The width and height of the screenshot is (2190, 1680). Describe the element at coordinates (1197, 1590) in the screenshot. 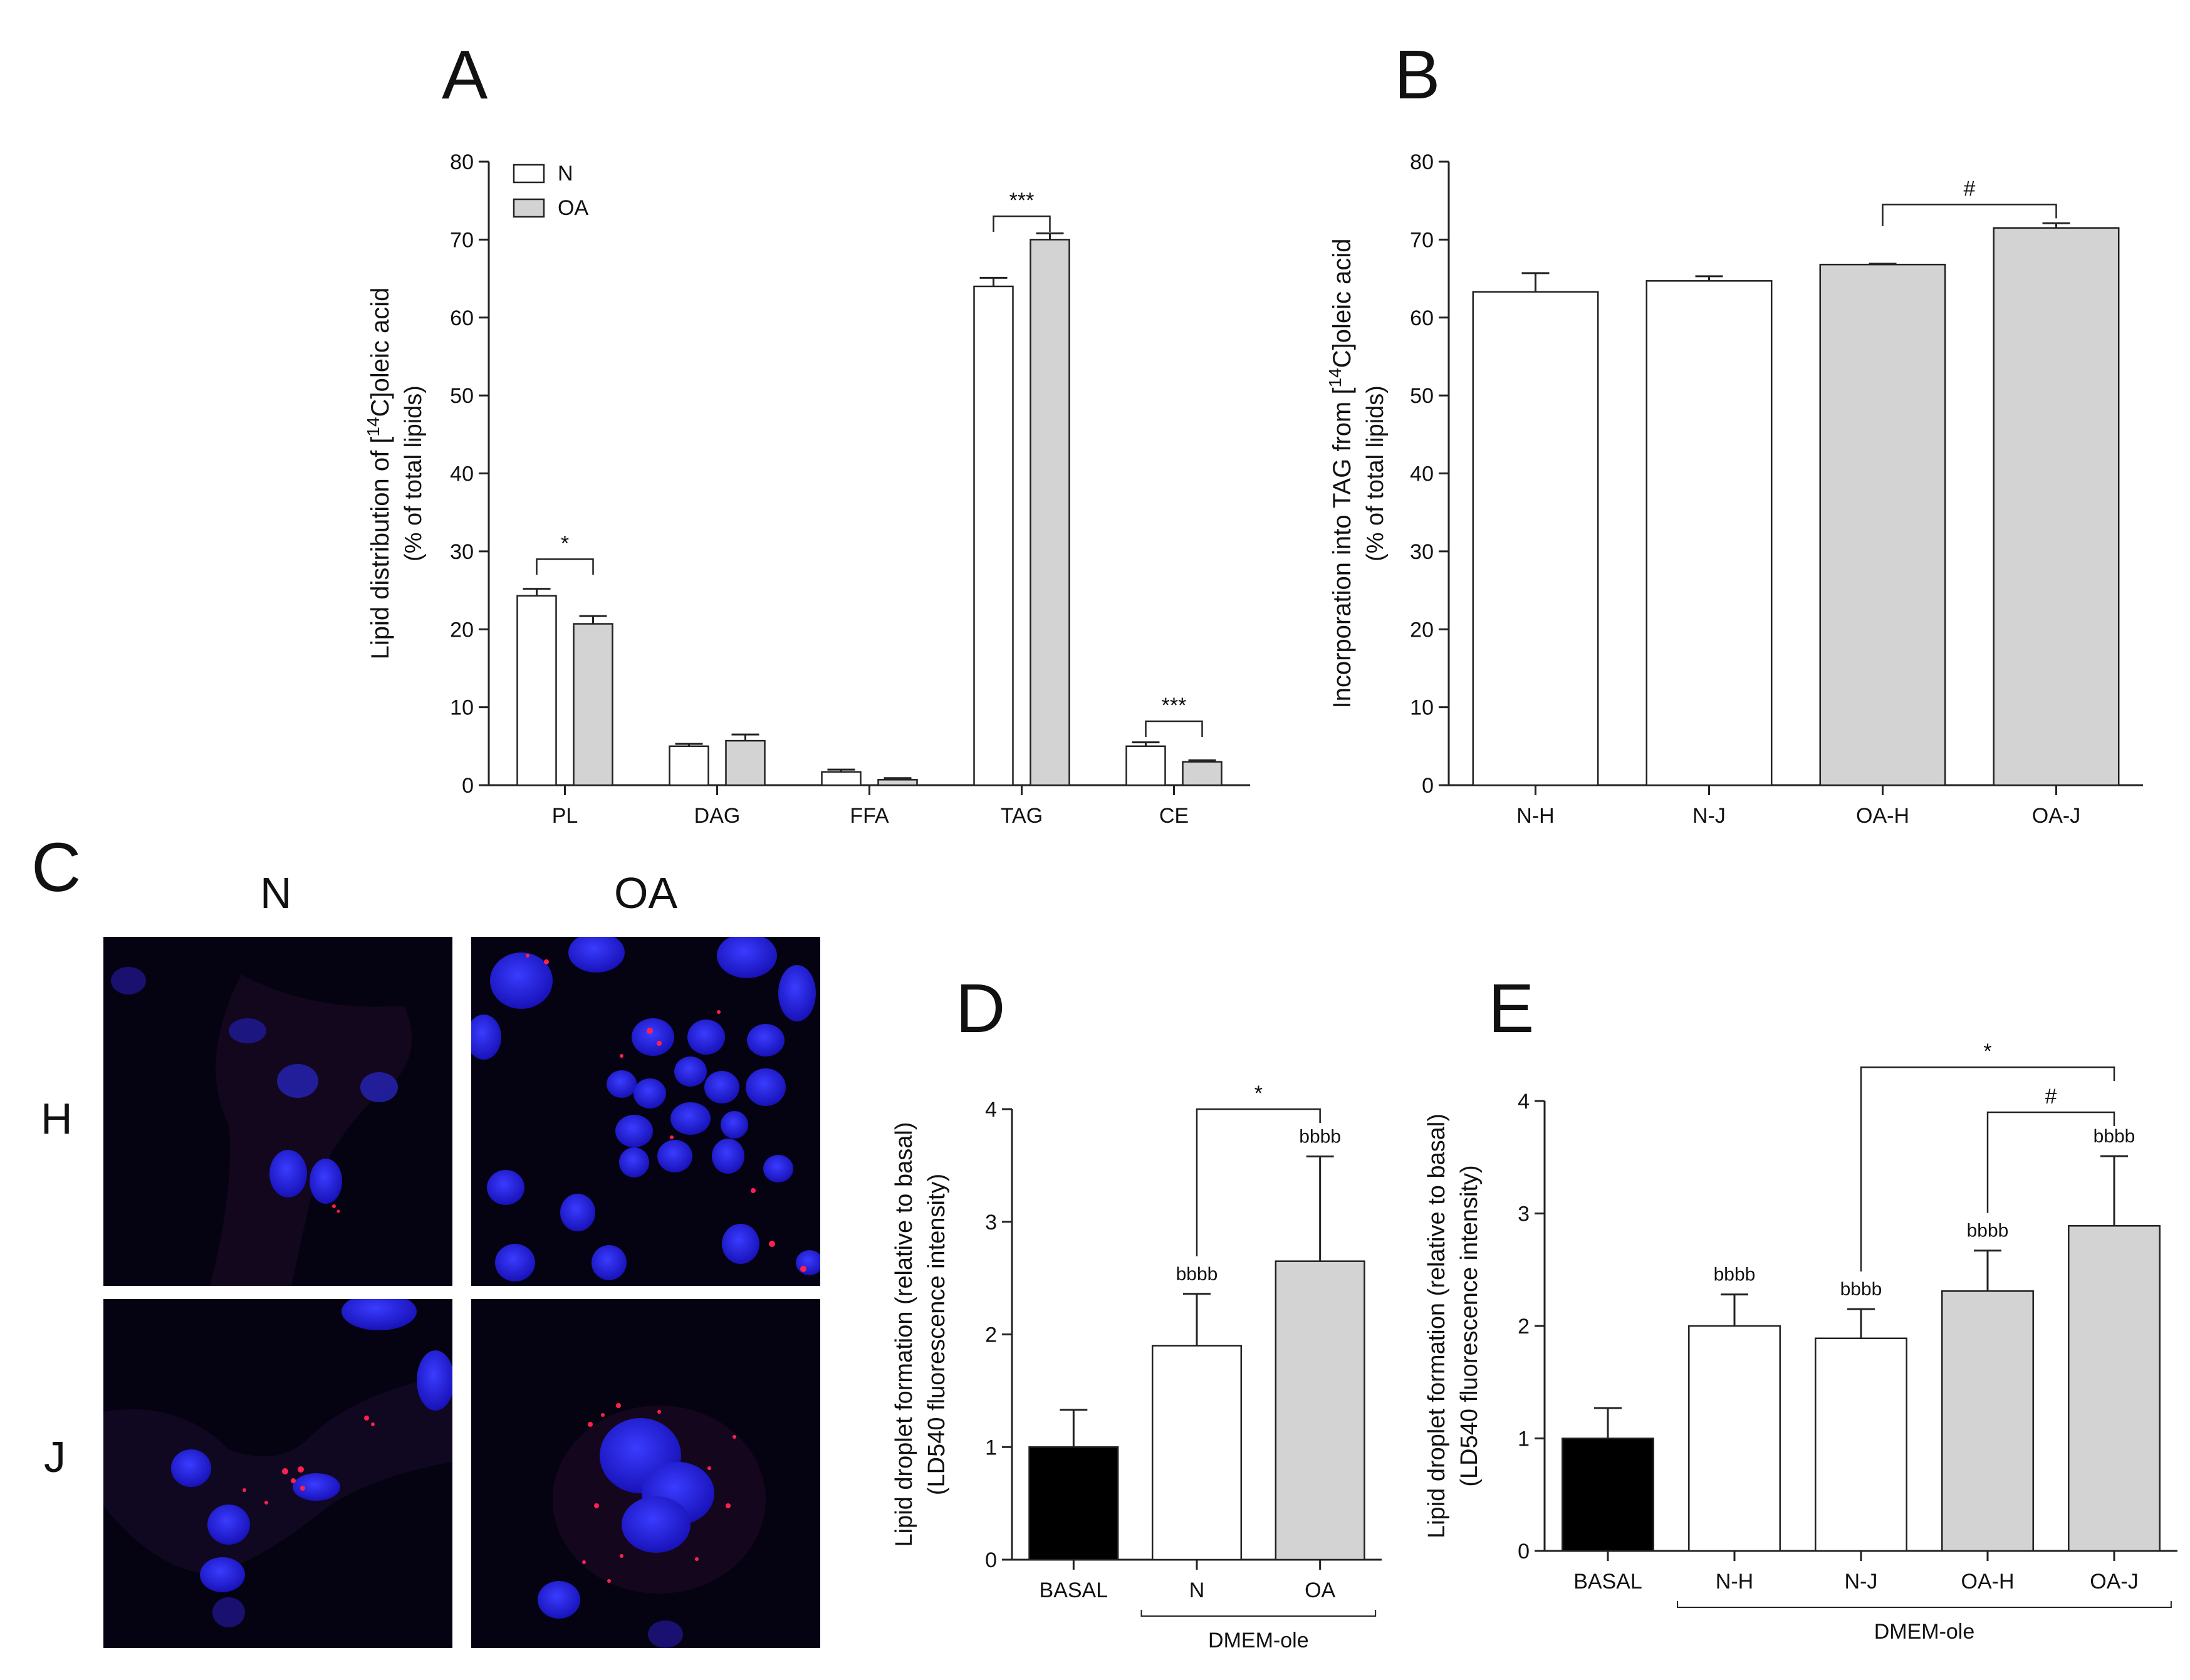

I see `chart-d-xtick-label: N` at that location.